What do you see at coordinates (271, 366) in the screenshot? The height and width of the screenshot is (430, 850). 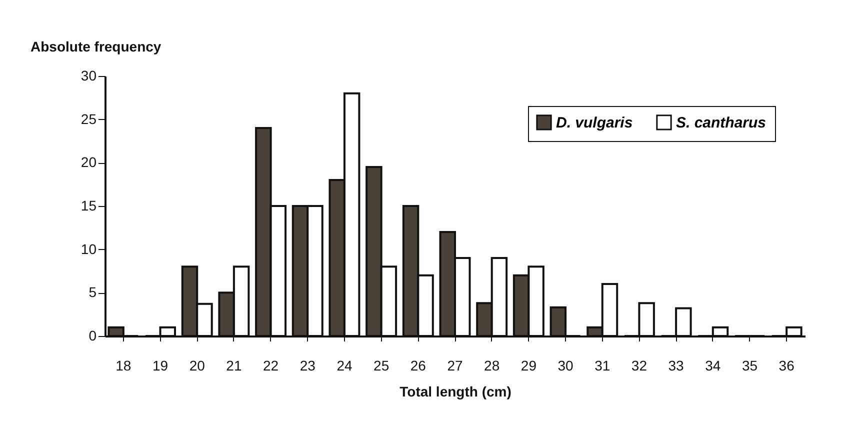 I see `x-tick-label: 22` at bounding box center [271, 366].